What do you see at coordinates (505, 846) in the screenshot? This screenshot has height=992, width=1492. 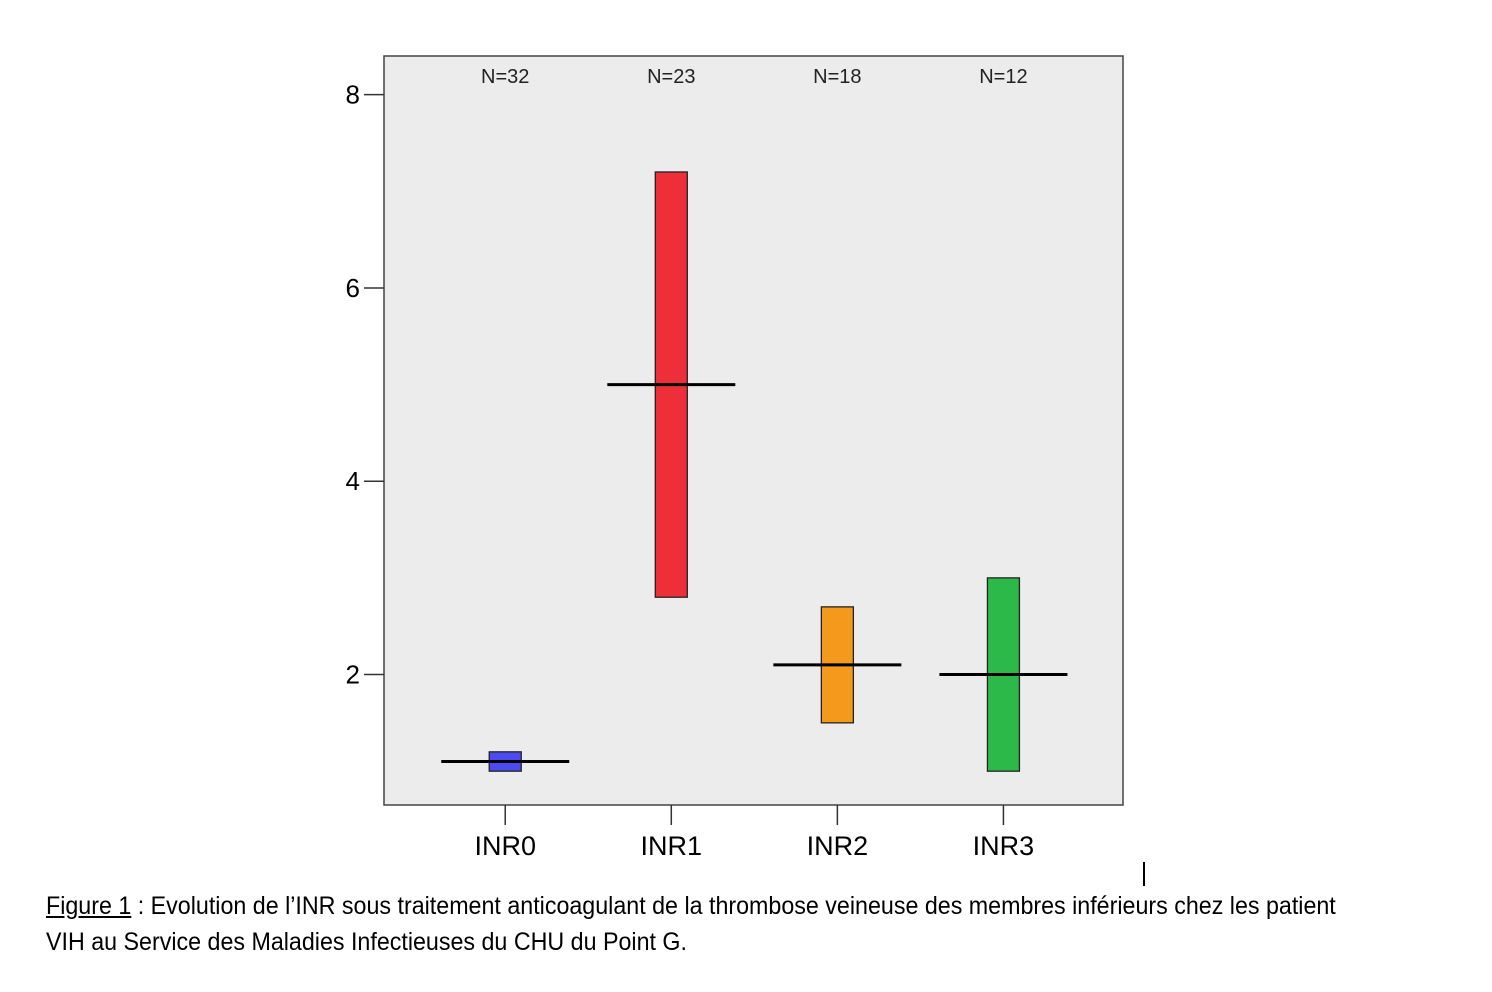 I see `x-tick-label: INR0` at bounding box center [505, 846].